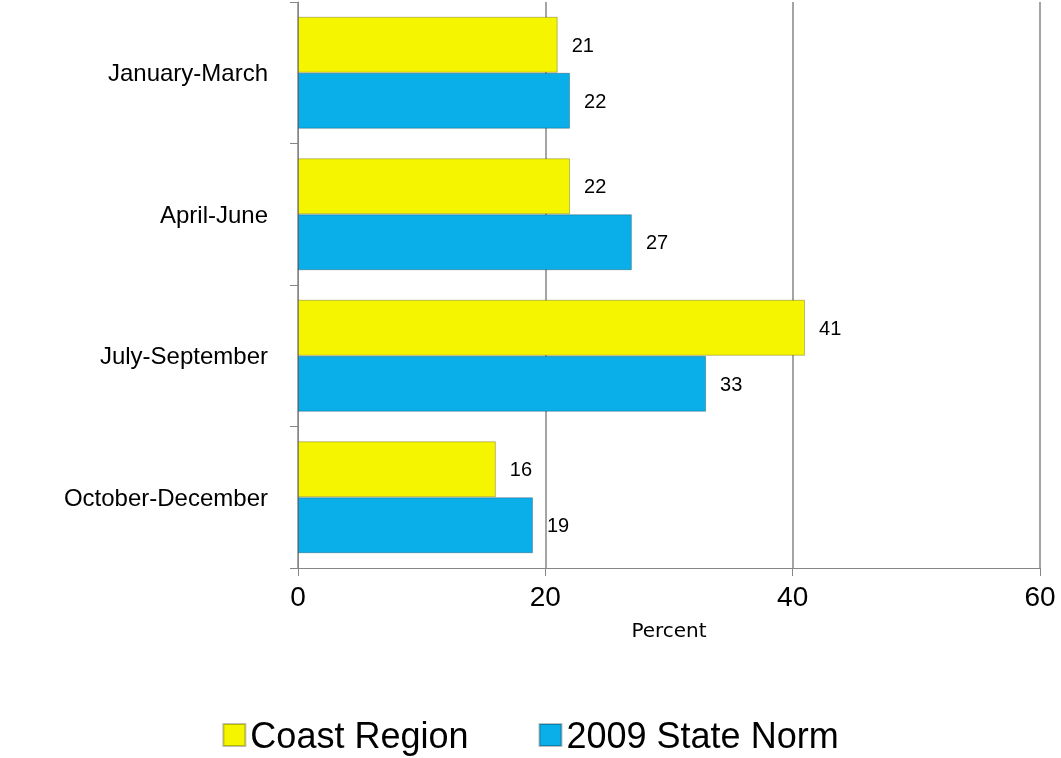 Image resolution: width=1061 pixels, height=758 pixels. What do you see at coordinates (793, 596) in the screenshot?
I see `x-tick-label: 40` at bounding box center [793, 596].